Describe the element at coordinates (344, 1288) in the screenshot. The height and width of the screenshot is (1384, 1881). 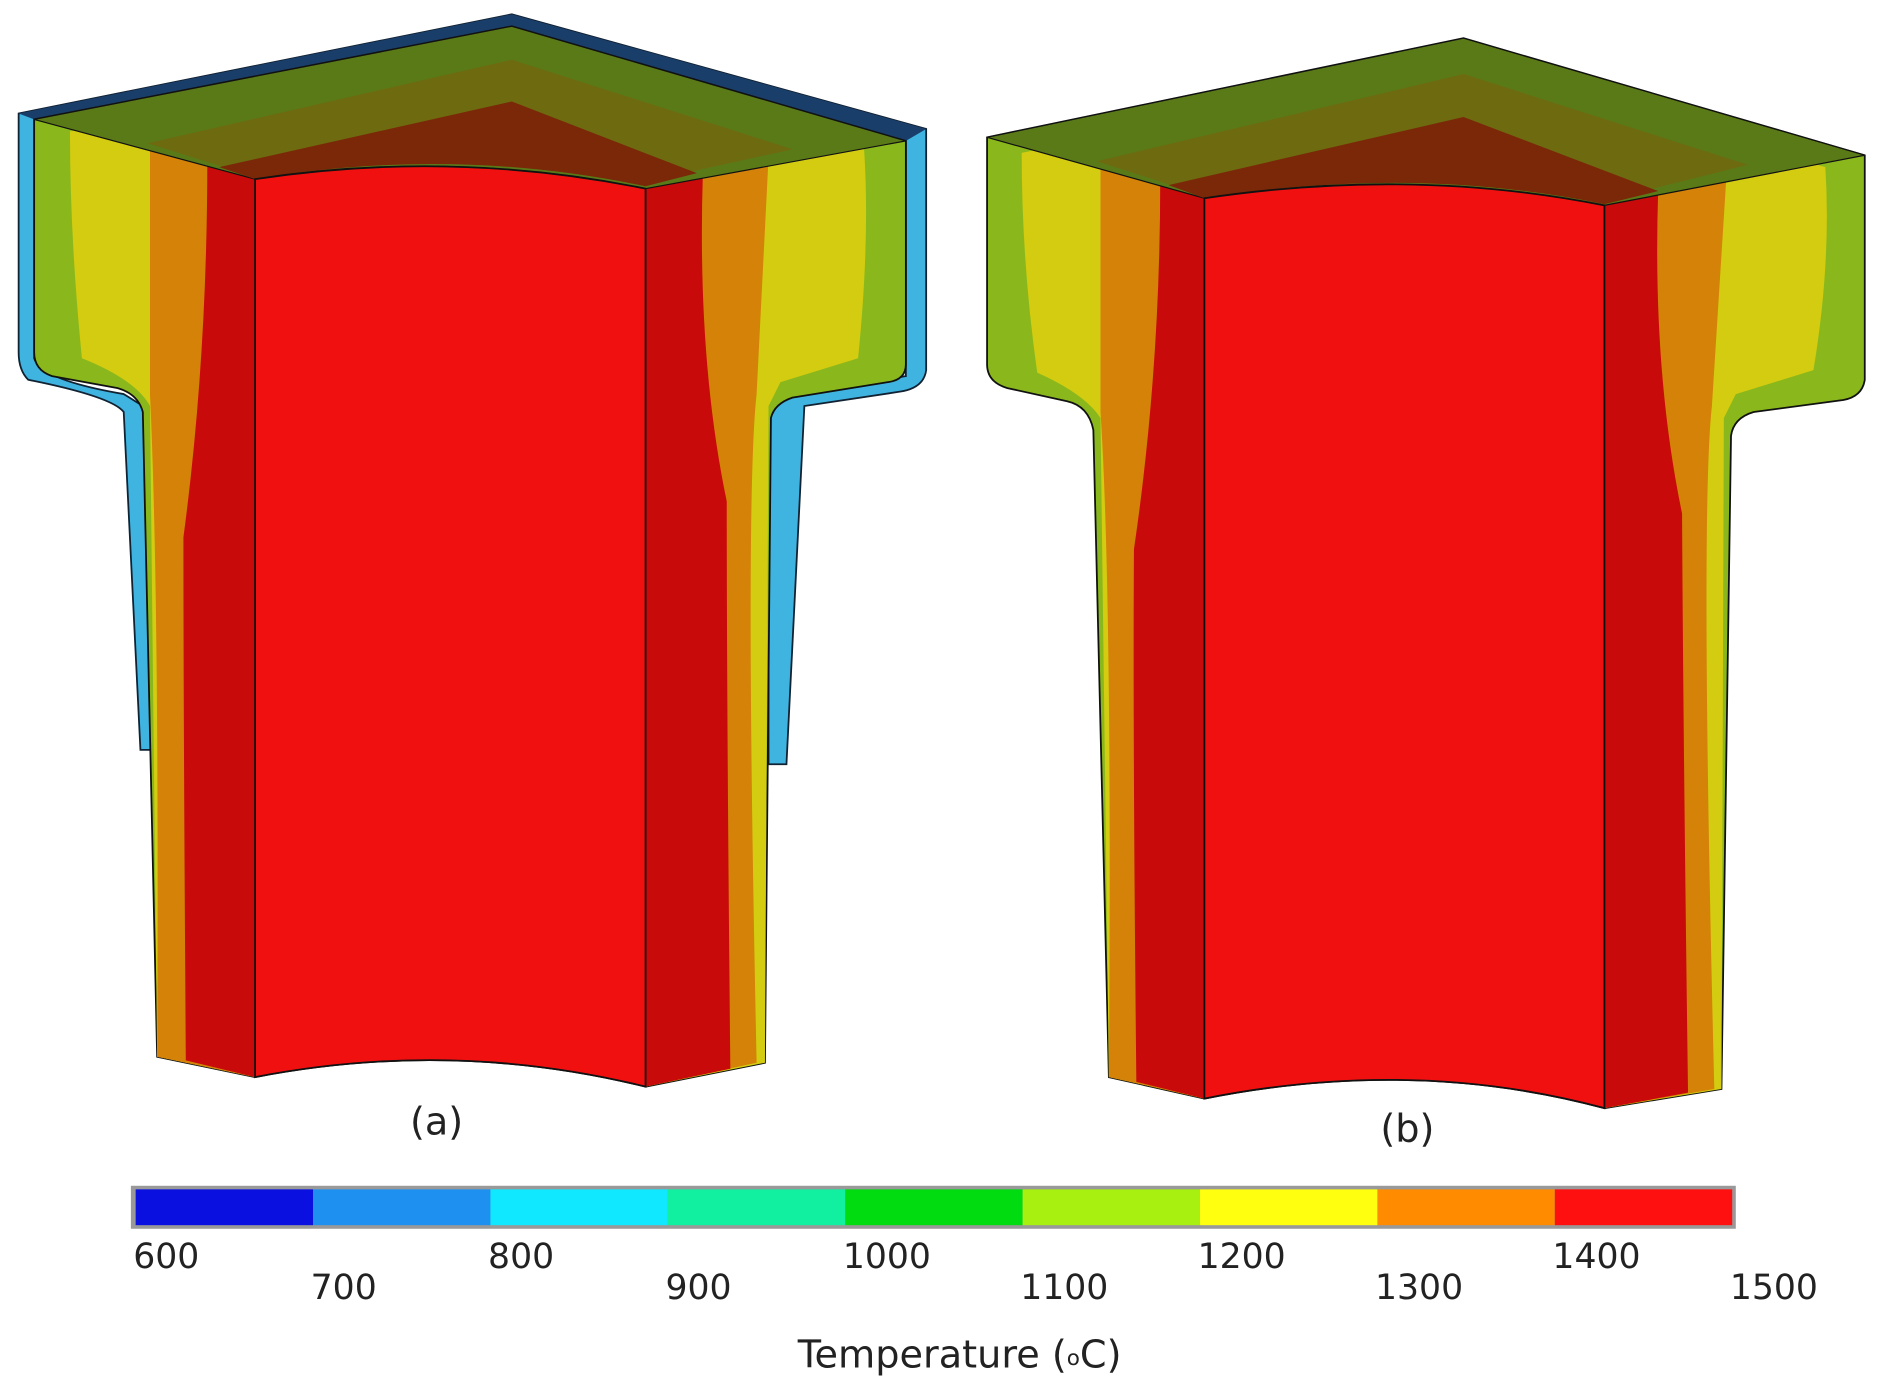
I see `tick-label: 700` at that location.